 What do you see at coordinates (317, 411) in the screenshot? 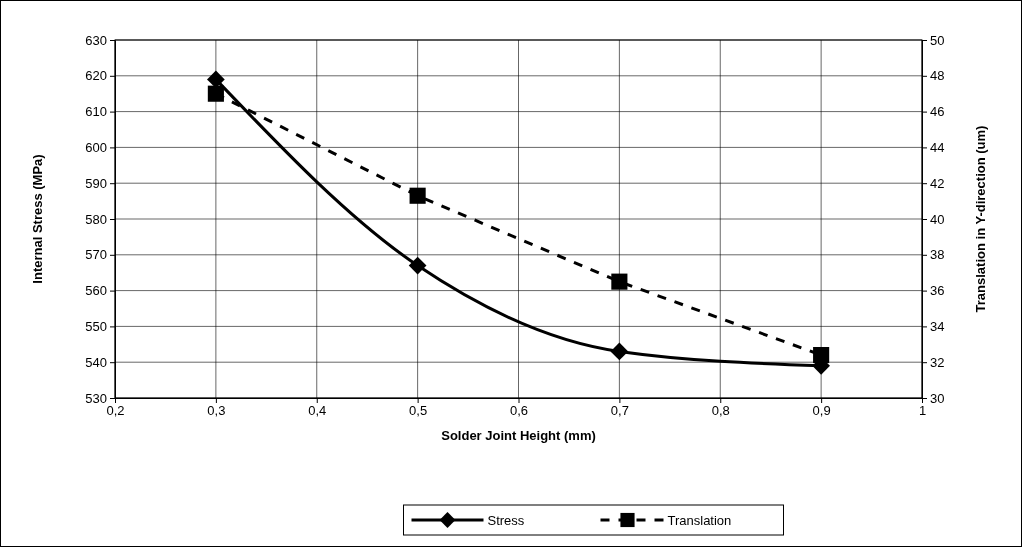
I see `x-tick-label: 0,4` at bounding box center [317, 411].